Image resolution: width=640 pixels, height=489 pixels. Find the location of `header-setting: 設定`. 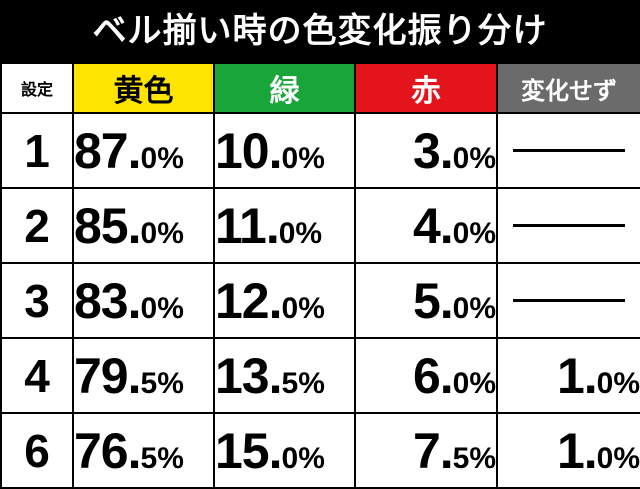

header-setting: 設定 is located at coordinates (37, 88).